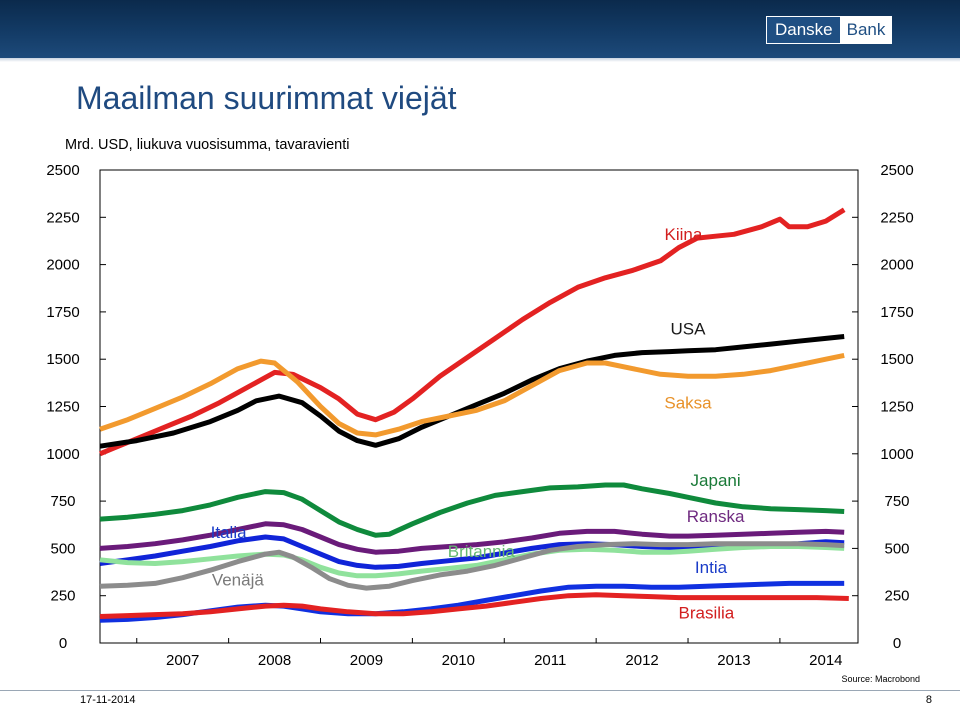 This screenshot has height=707, width=960. I want to click on y-tick-label-right: 500, so click(896, 548).